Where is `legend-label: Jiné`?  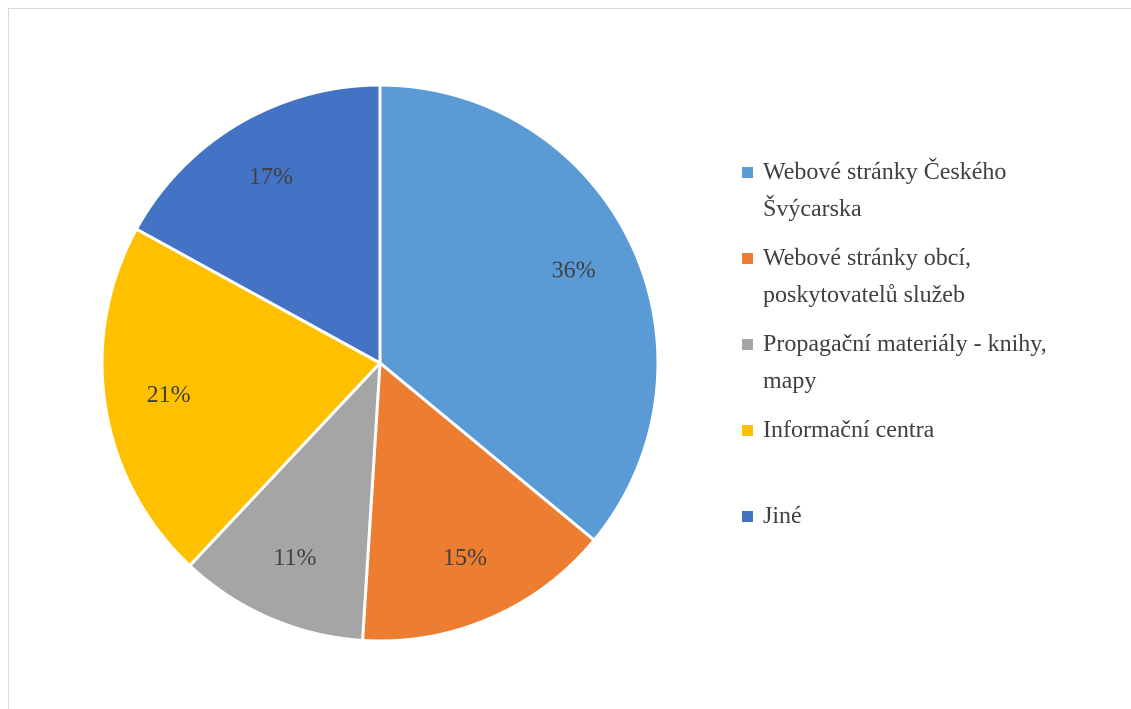 legend-label: Jiné is located at coordinates (782, 516).